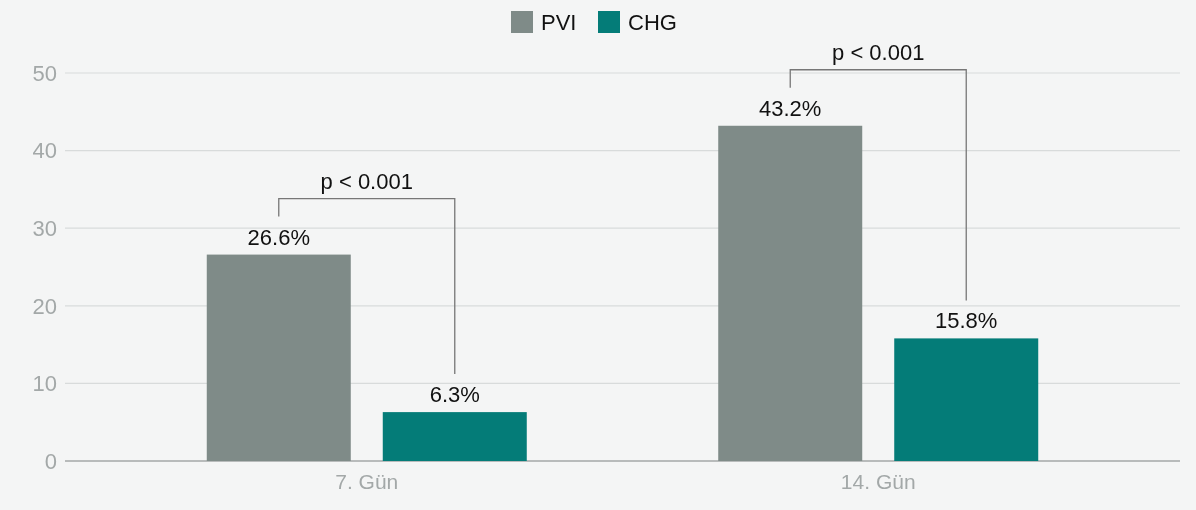  I want to click on y-tick-label: 40, so click(44, 151).